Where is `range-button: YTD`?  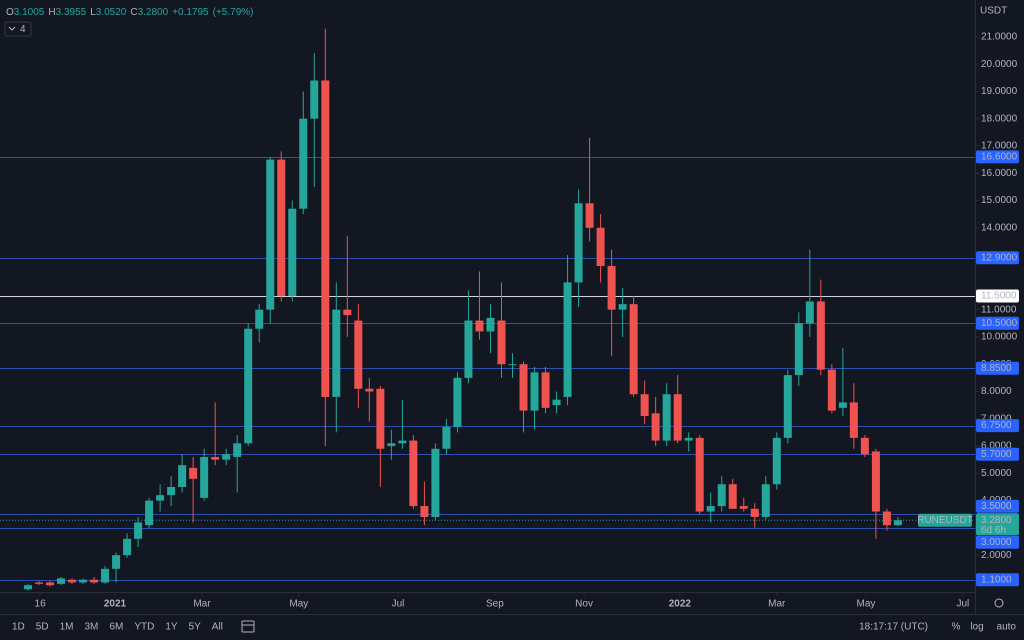
range-button: YTD is located at coordinates (144, 627).